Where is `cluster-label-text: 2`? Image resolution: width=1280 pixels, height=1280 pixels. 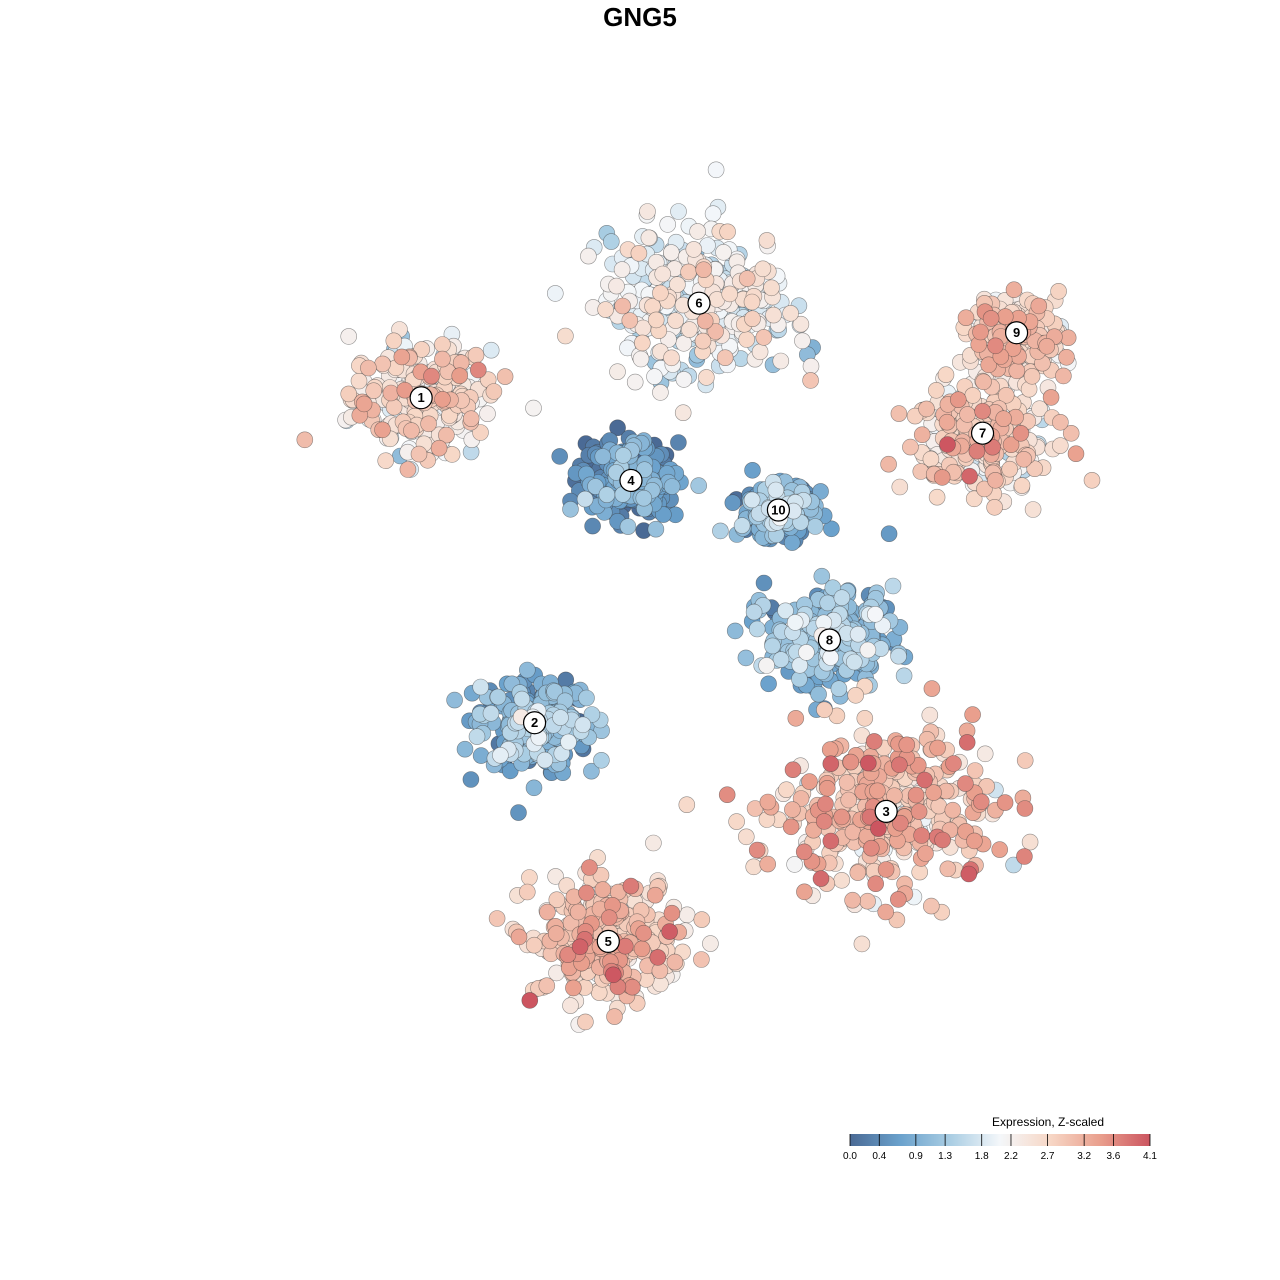
cluster-label-text: 2 is located at coordinates (534, 722).